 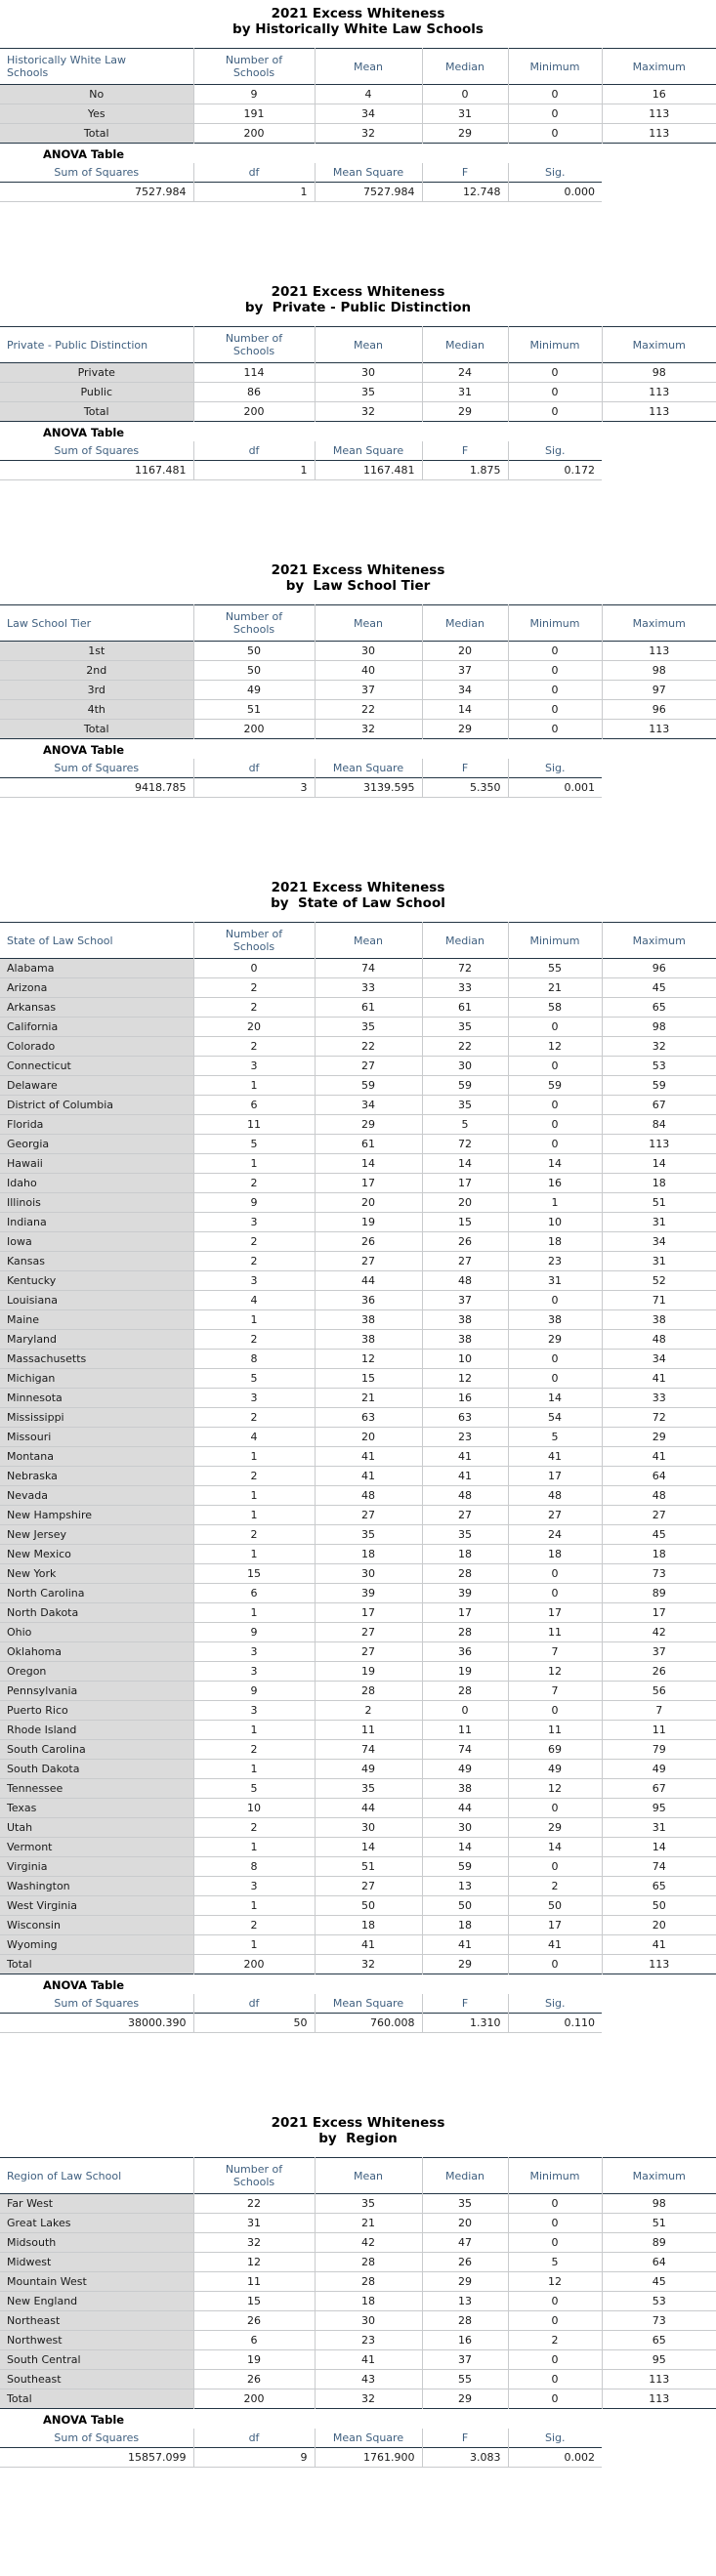 What do you see at coordinates (301, 2457) in the screenshot?
I see `anova-value-row: 15857.099 9 1761.900 3.083 0.002` at bounding box center [301, 2457].